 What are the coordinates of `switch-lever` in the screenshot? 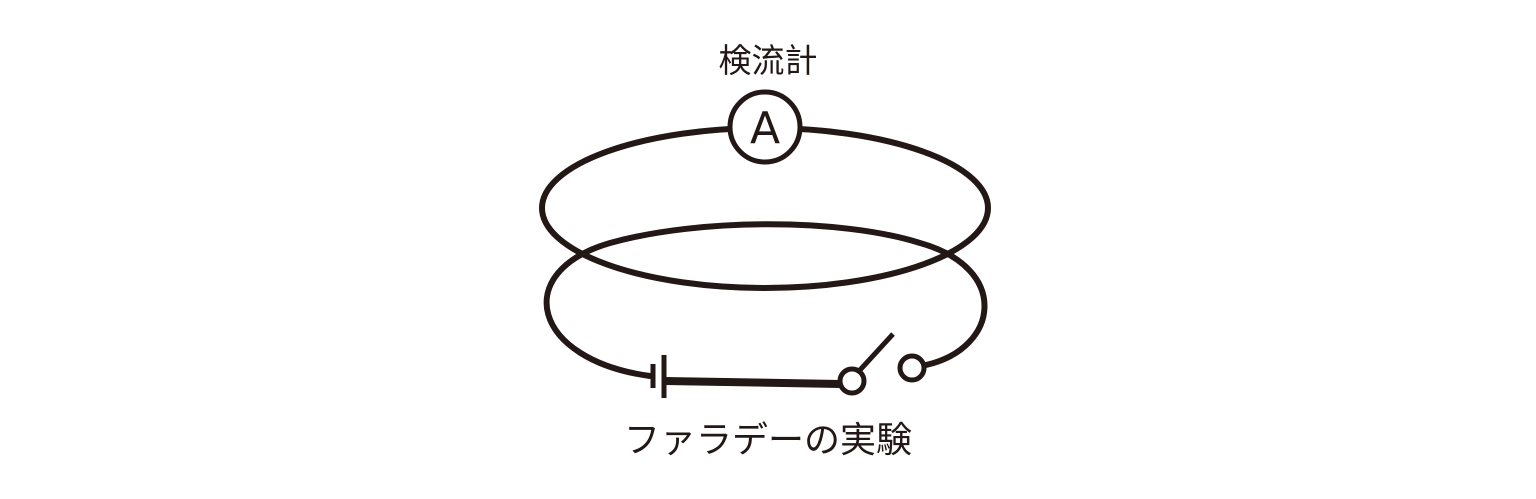 It's located at (876, 352).